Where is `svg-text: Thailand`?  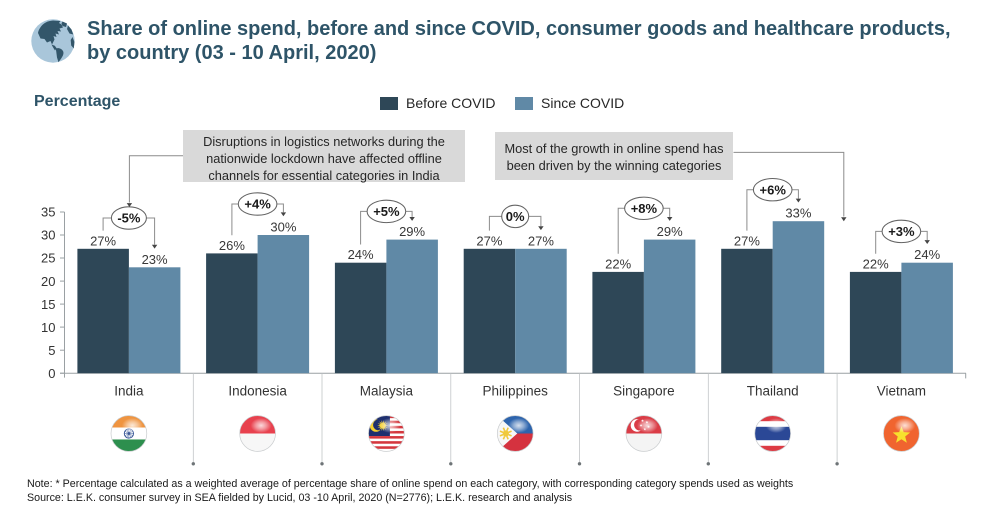 svg-text: Thailand is located at coordinates (773, 391).